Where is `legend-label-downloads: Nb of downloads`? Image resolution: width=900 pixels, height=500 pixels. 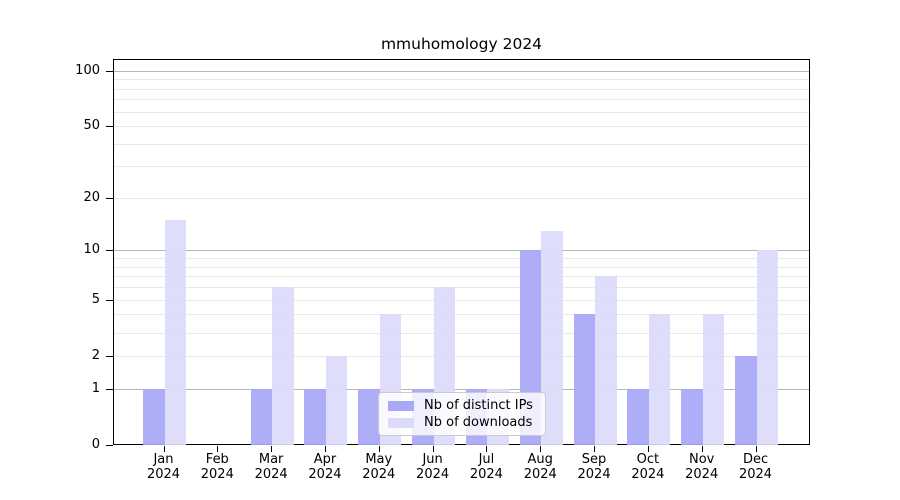
legend-label-downloads: Nb of downloads is located at coordinates (478, 422).